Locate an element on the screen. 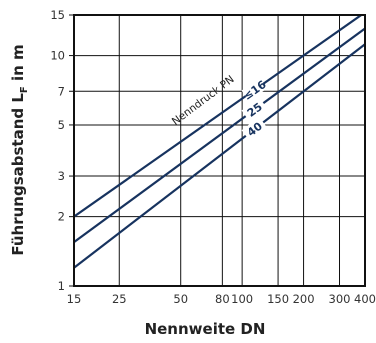  y-tick-label: 3 is located at coordinates (61, 176).